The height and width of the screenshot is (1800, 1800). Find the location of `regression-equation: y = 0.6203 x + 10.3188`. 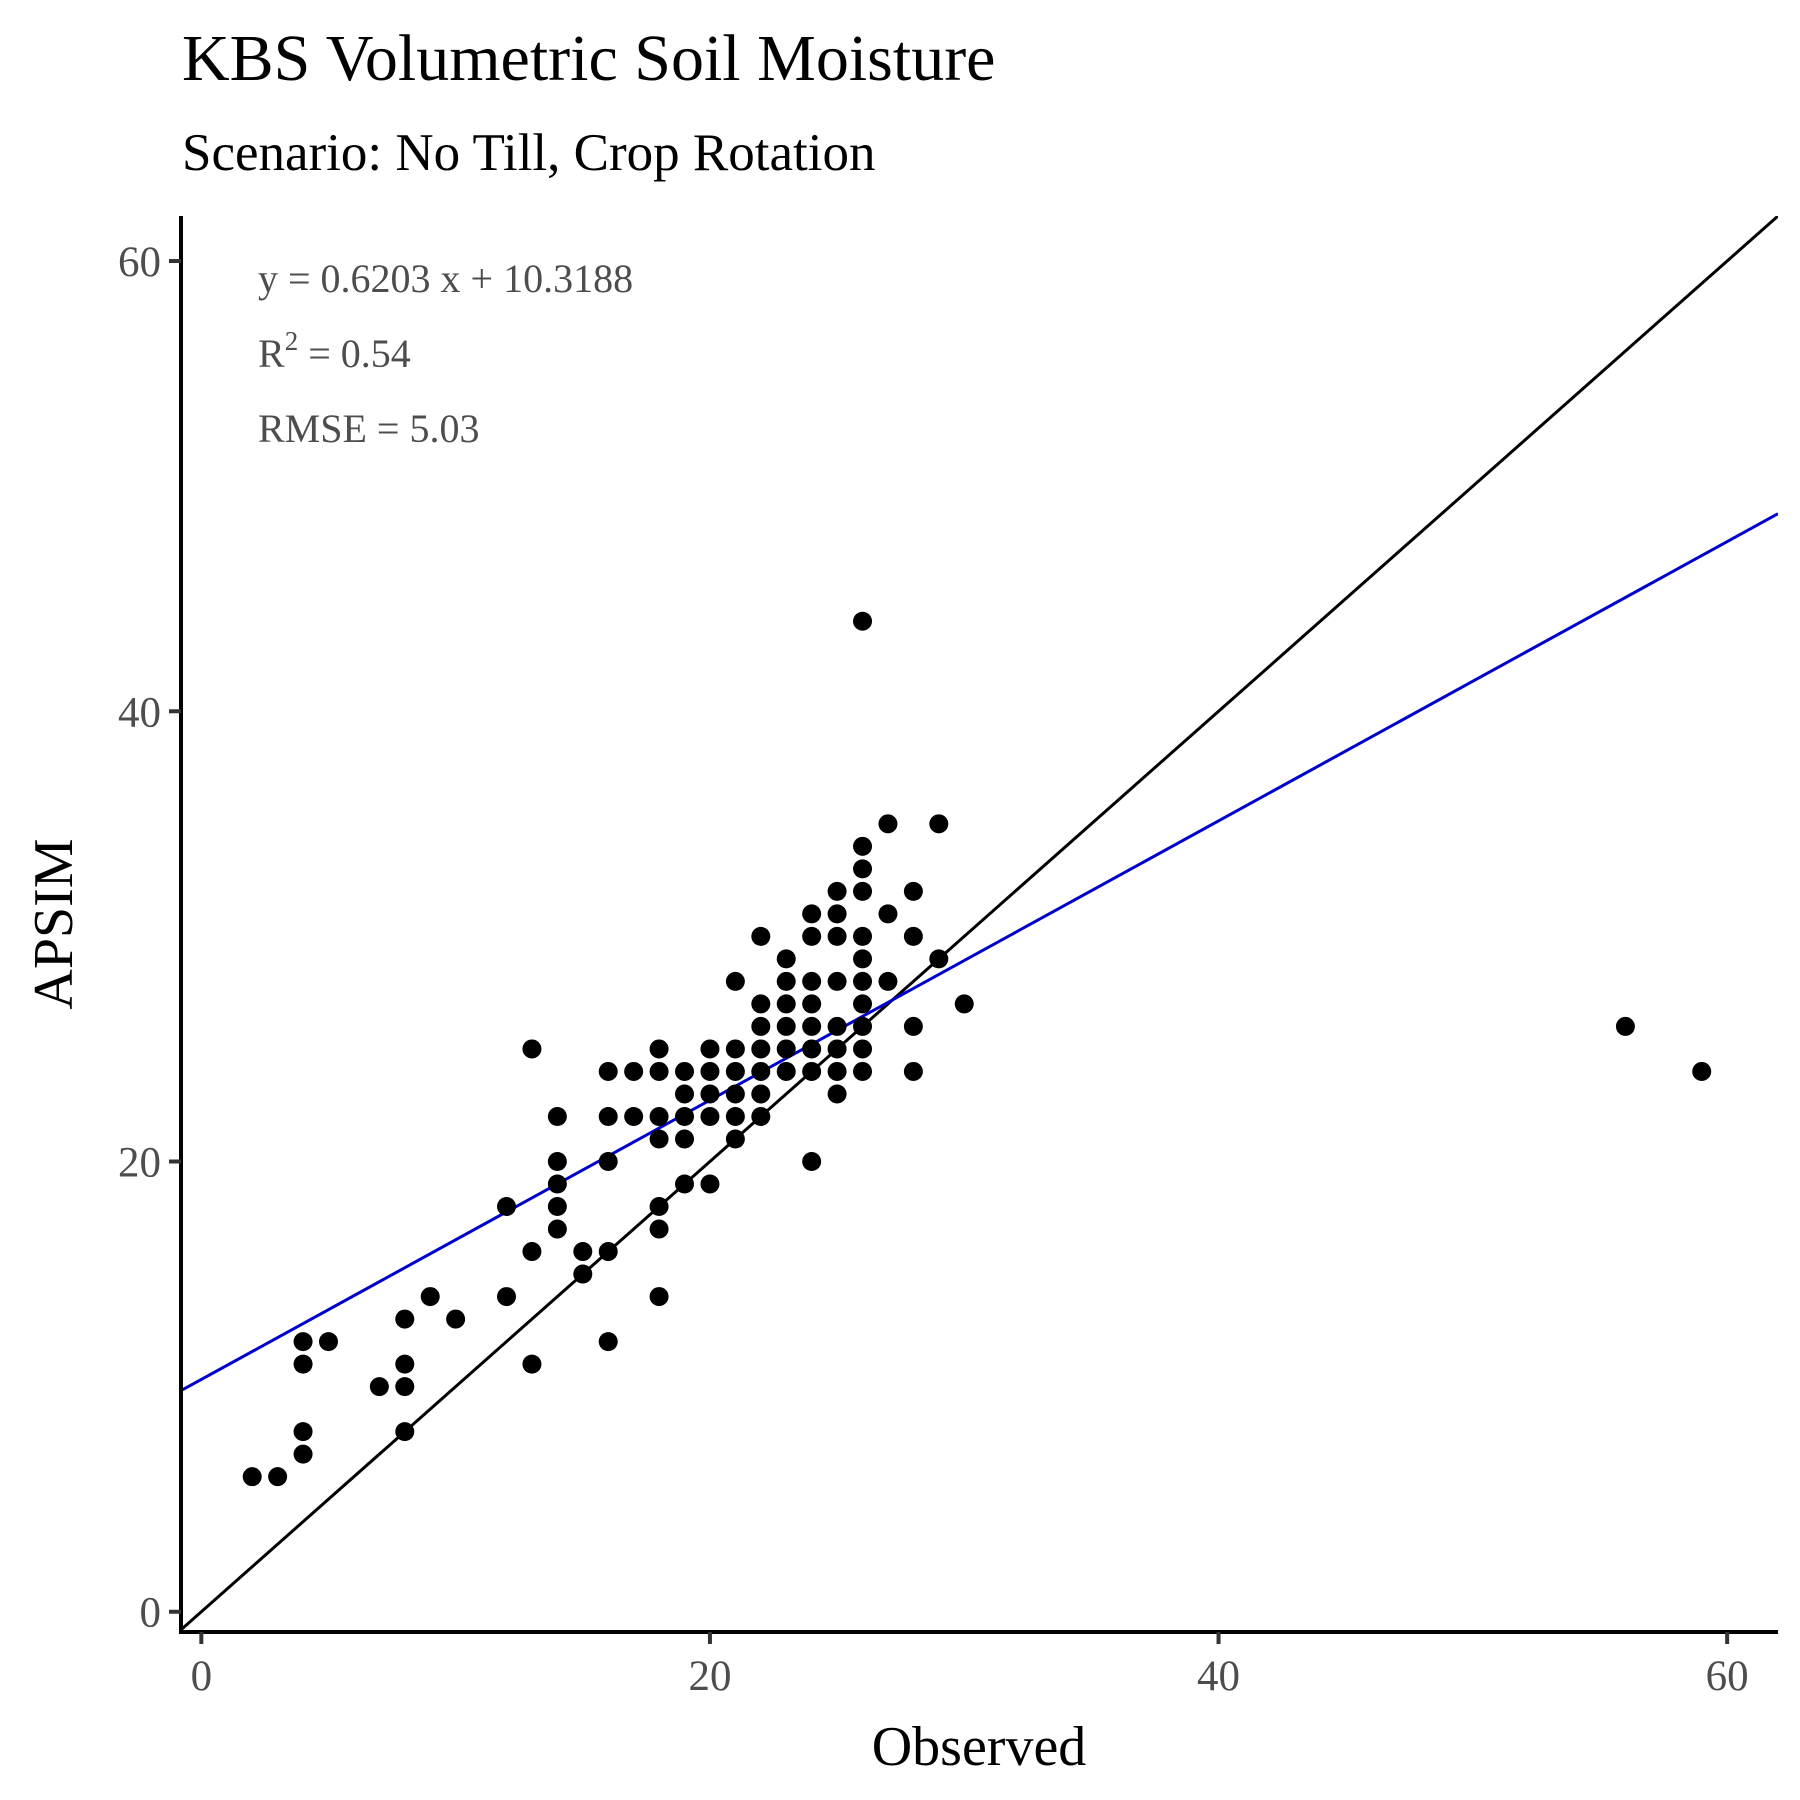

regression-equation: y = 0.6203 x + 10.3188 is located at coordinates (445, 278).